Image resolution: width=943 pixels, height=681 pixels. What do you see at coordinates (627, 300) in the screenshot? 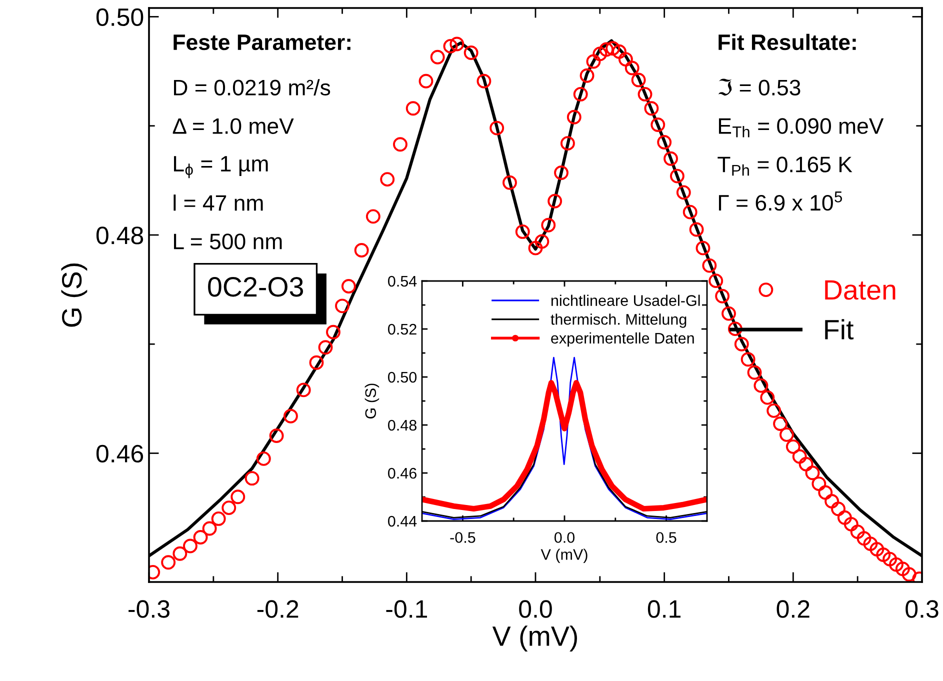
I see `legend-label: nichtlineare Usadel-Gl.` at bounding box center [627, 300].